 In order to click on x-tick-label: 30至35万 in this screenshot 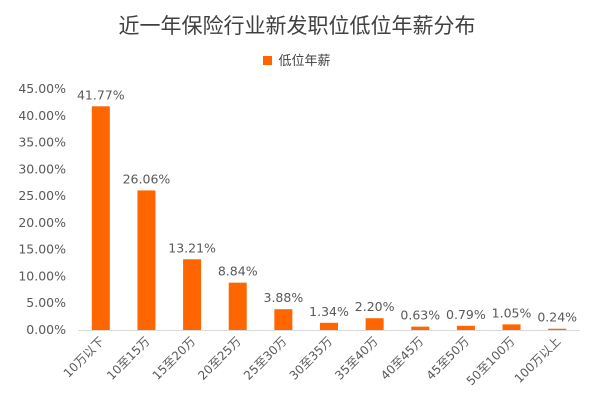, I will do `click(311, 358)`.